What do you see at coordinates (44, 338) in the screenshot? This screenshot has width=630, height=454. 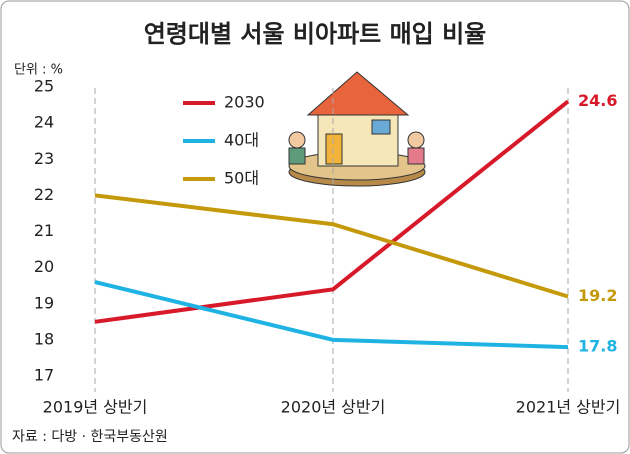 I see `y-tick-label: 18` at bounding box center [44, 338].